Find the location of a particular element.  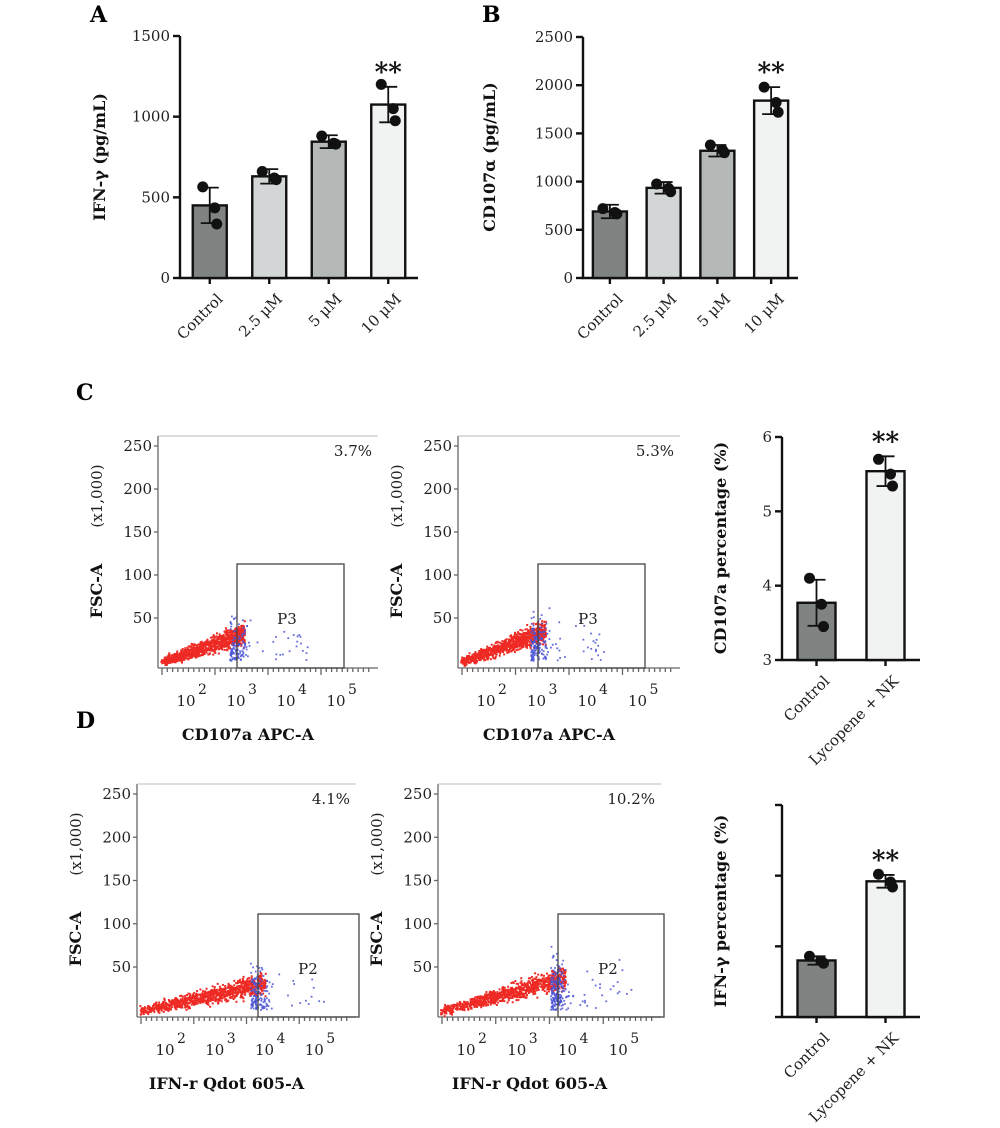

y-tick-label: 150 is located at coordinates (417, 881).